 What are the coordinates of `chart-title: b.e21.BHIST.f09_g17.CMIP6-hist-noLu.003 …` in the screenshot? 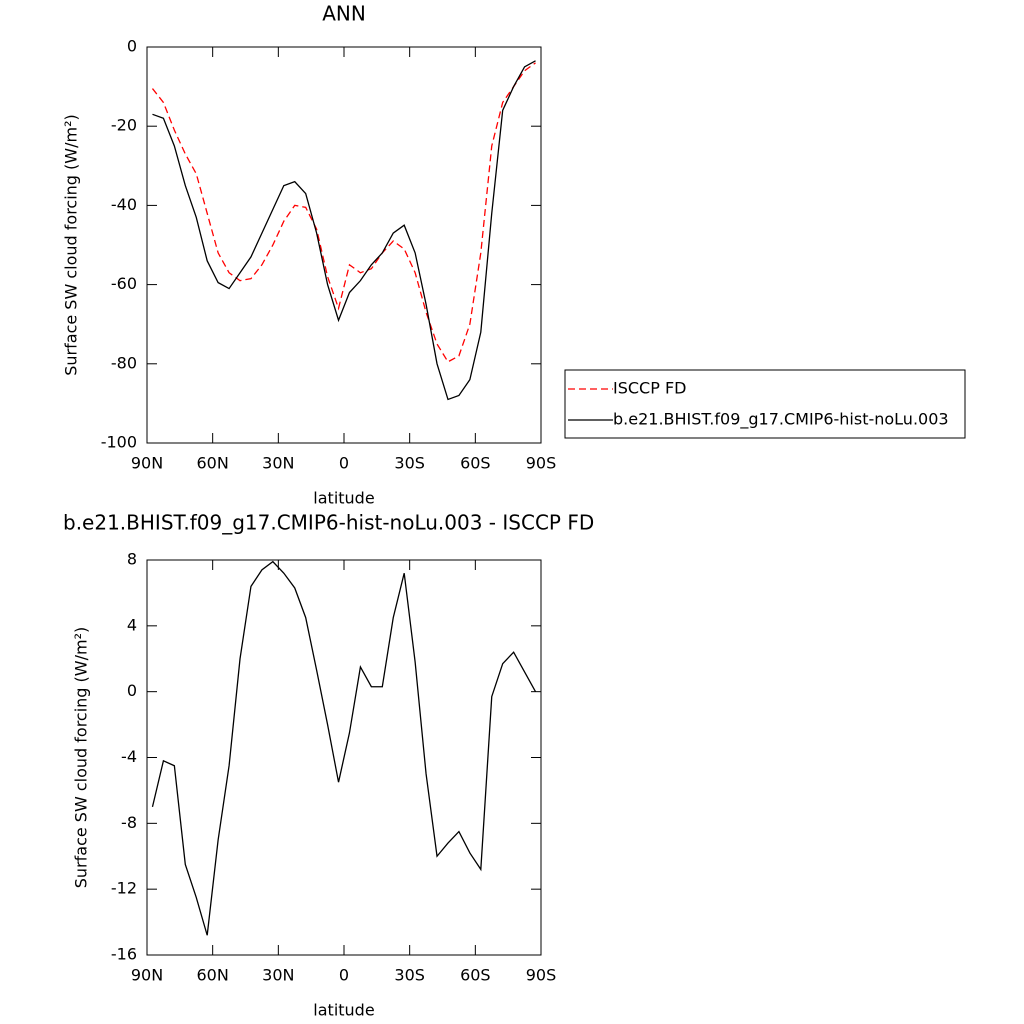 It's located at (328, 523).